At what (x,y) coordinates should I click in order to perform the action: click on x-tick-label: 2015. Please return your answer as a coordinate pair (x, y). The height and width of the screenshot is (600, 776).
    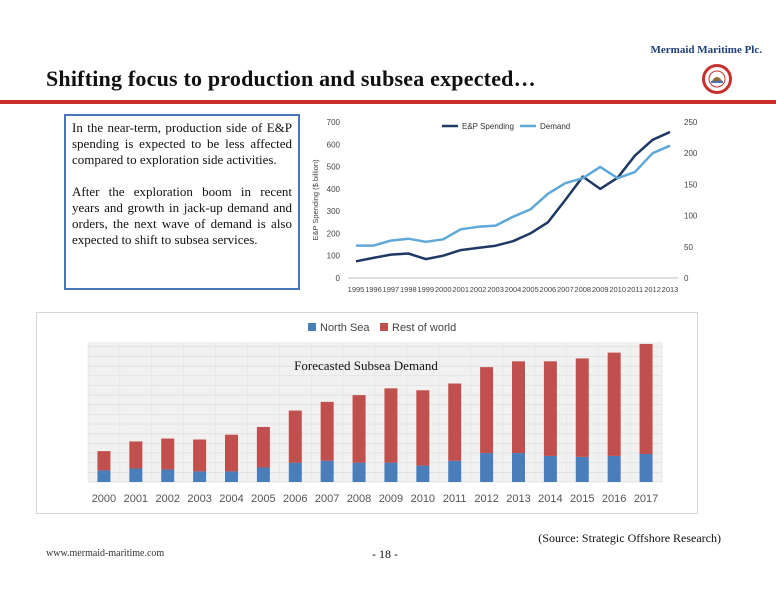
    Looking at the image, I should click on (582, 499).